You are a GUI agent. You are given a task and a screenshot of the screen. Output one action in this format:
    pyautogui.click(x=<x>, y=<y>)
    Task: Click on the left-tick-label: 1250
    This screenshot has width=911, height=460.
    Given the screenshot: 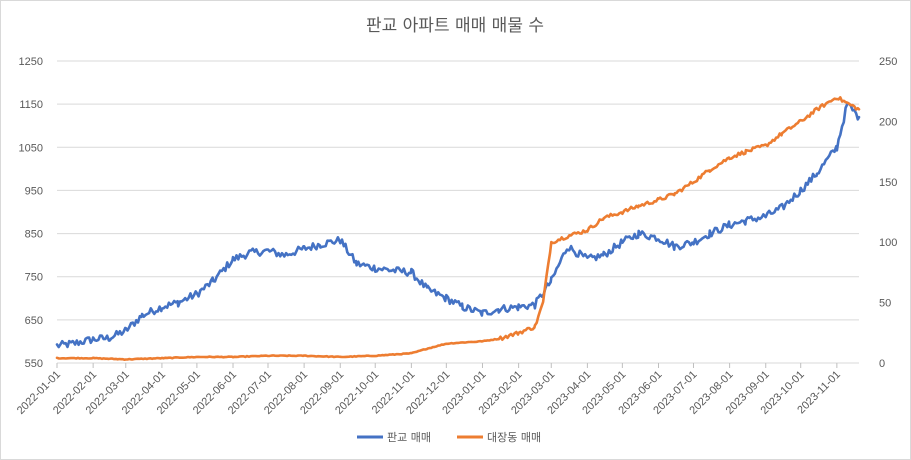 What is the action you would take?
    pyautogui.click(x=31, y=62)
    